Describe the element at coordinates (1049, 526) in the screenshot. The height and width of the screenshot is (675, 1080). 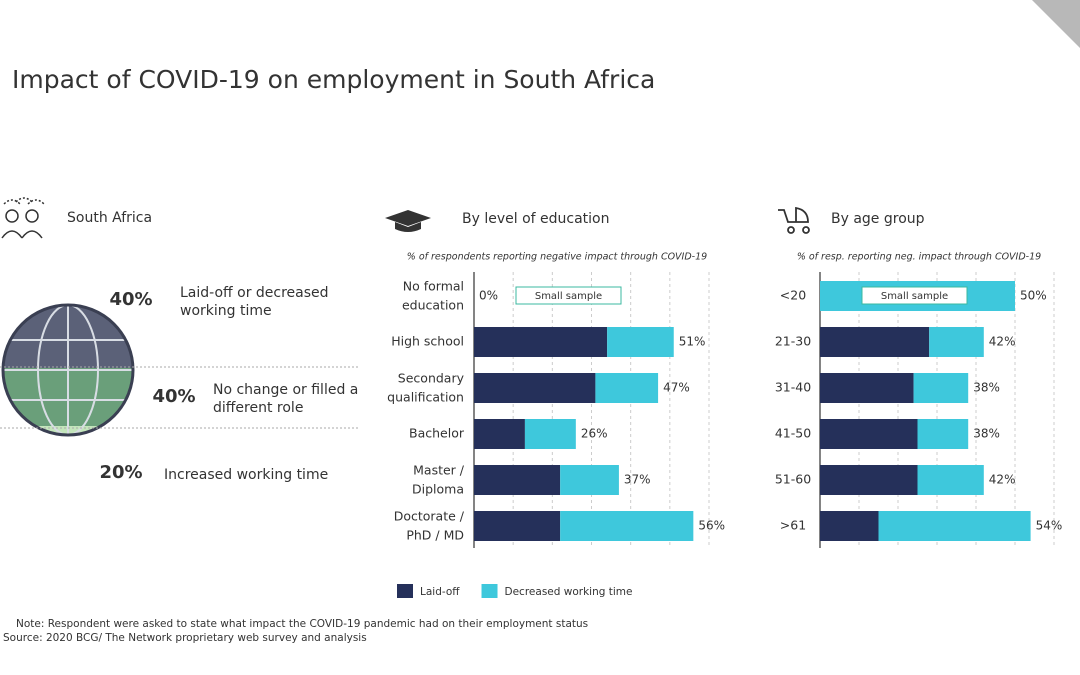
I see `total-label: 54%` at that location.